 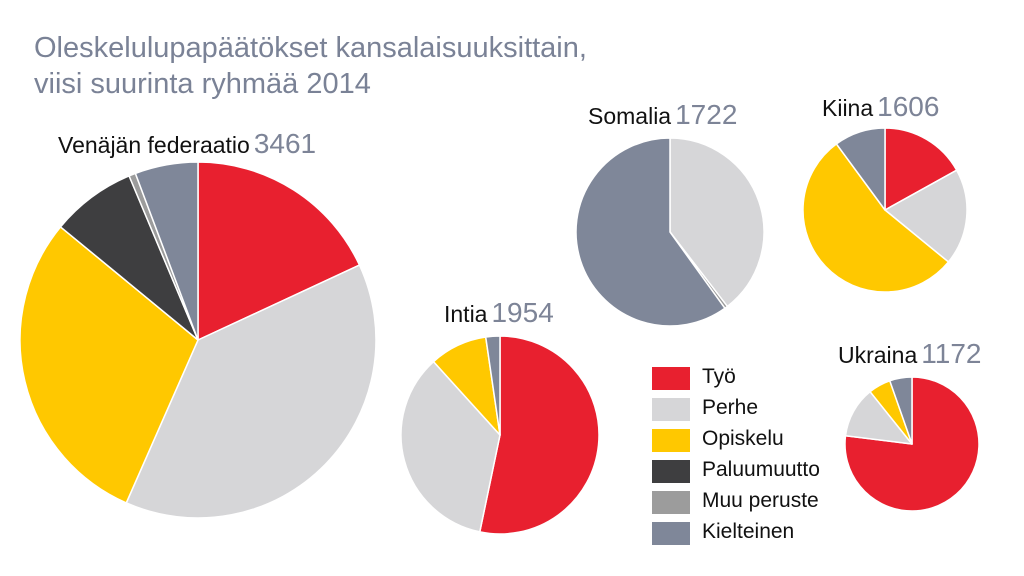 What do you see at coordinates (202, 84) in the screenshot?
I see `chart-title-line-2: viisi suurinta ryhmää 2014` at bounding box center [202, 84].